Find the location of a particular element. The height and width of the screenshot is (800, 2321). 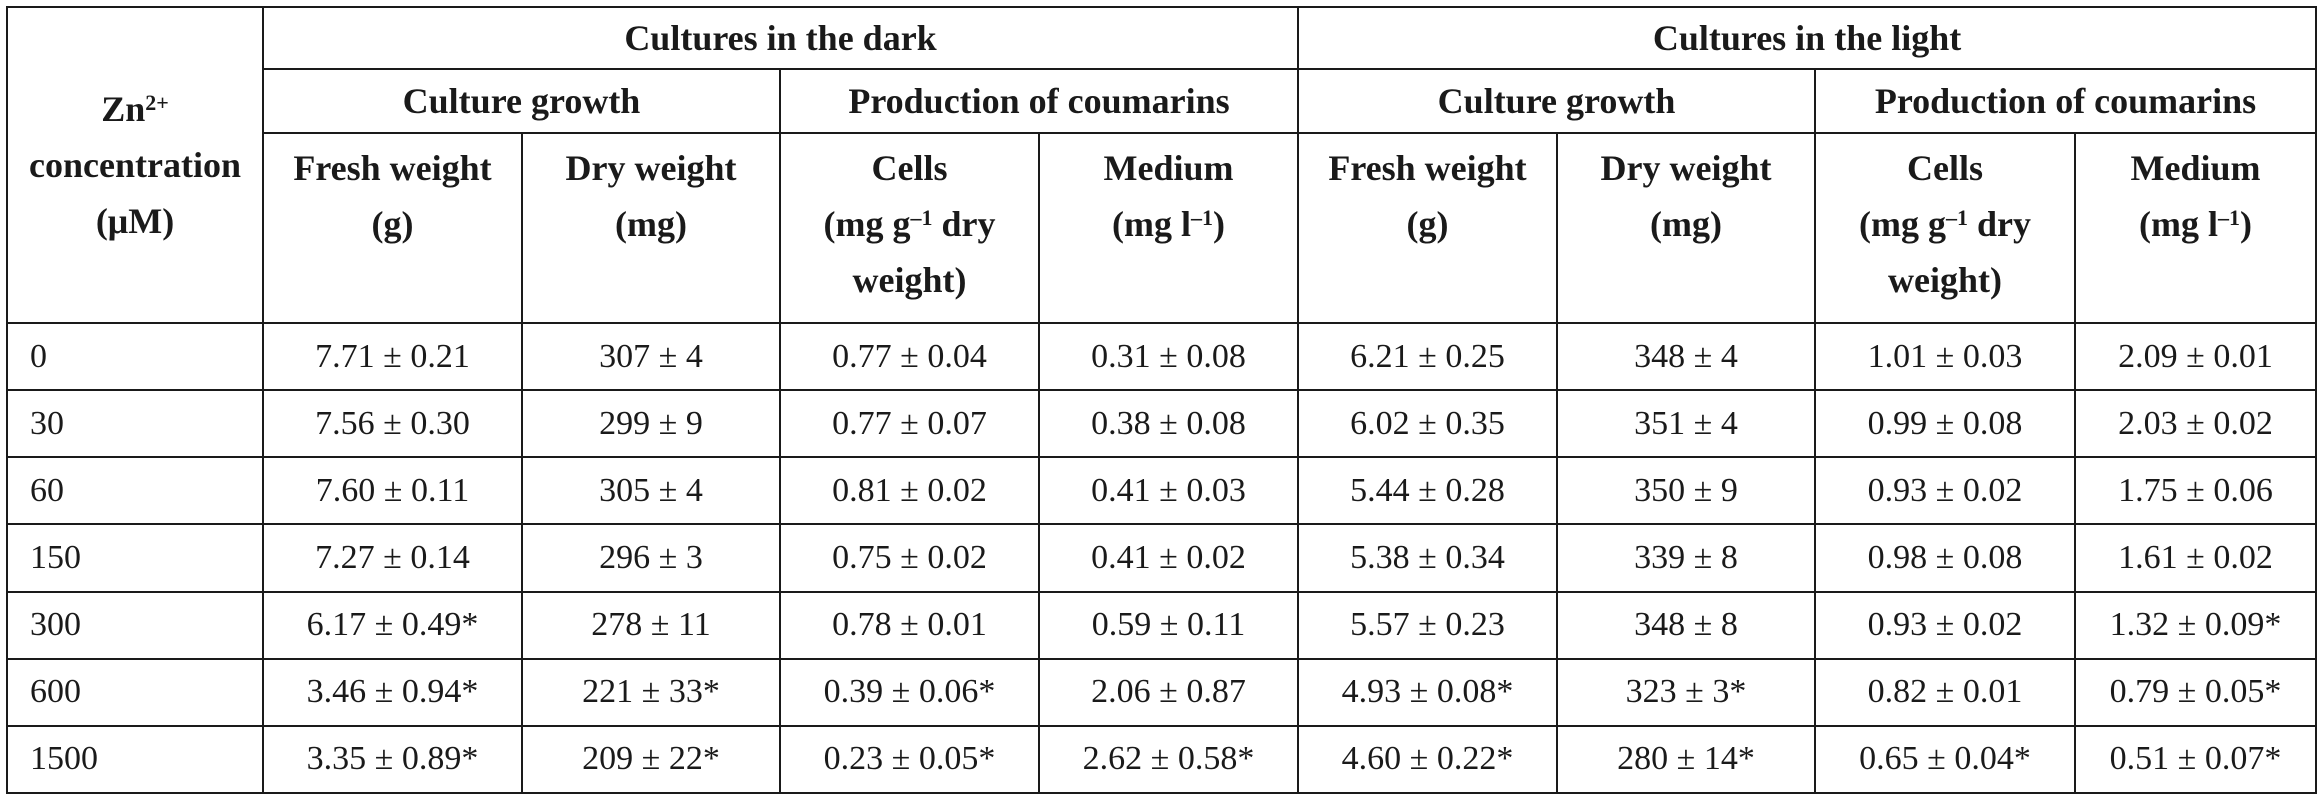

value-cell: 305 ± 4 is located at coordinates (651, 491).